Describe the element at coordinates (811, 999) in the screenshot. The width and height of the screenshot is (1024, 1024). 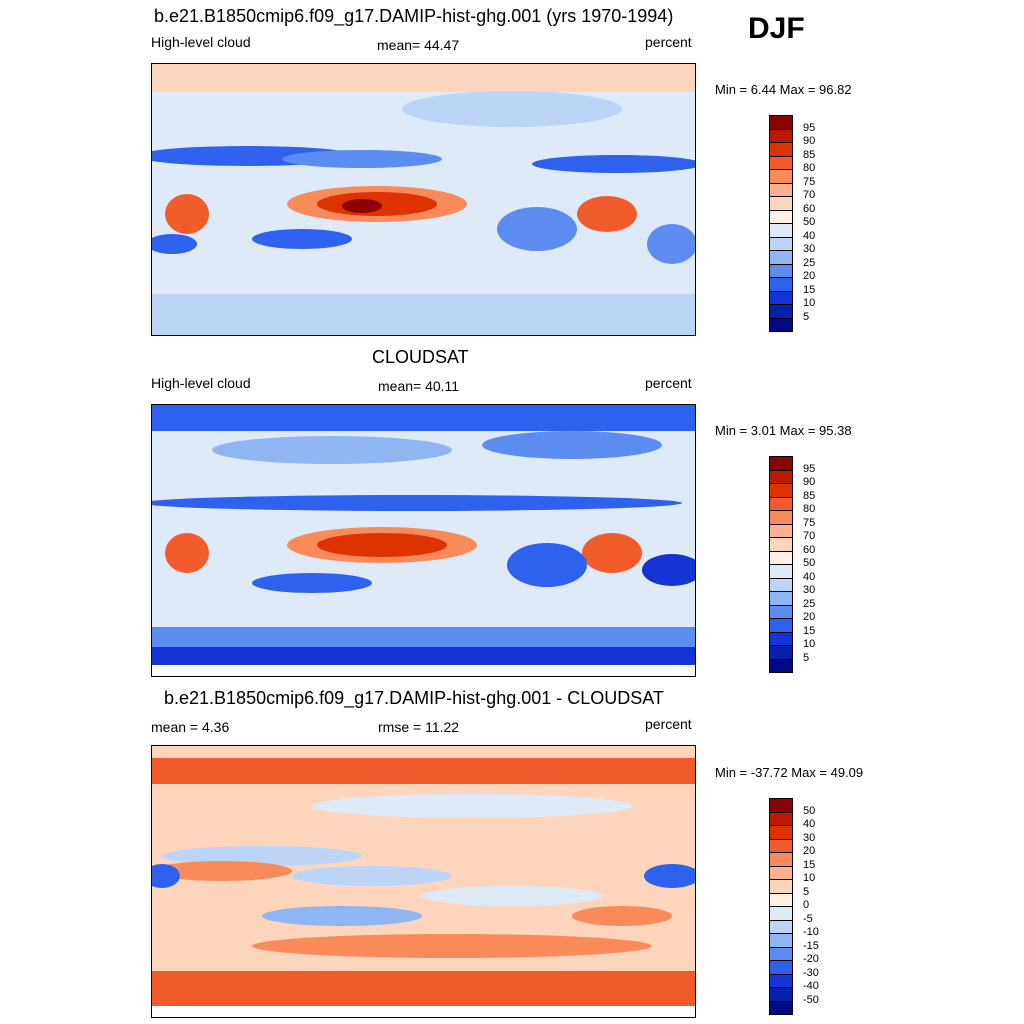
I see `colorbar-tick-label: -50` at that location.